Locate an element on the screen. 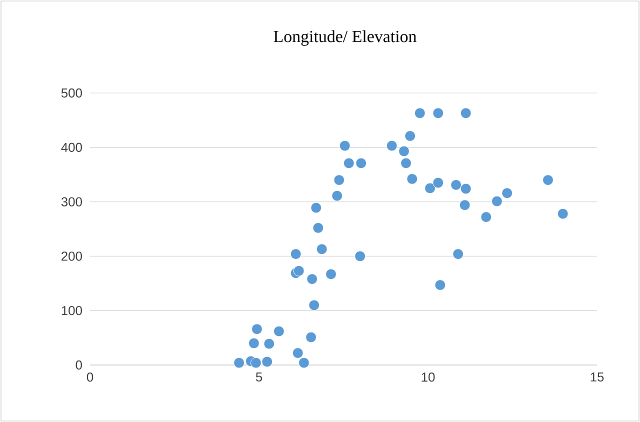 The image size is (640, 422). y-tick-label: 300 is located at coordinates (71, 201).